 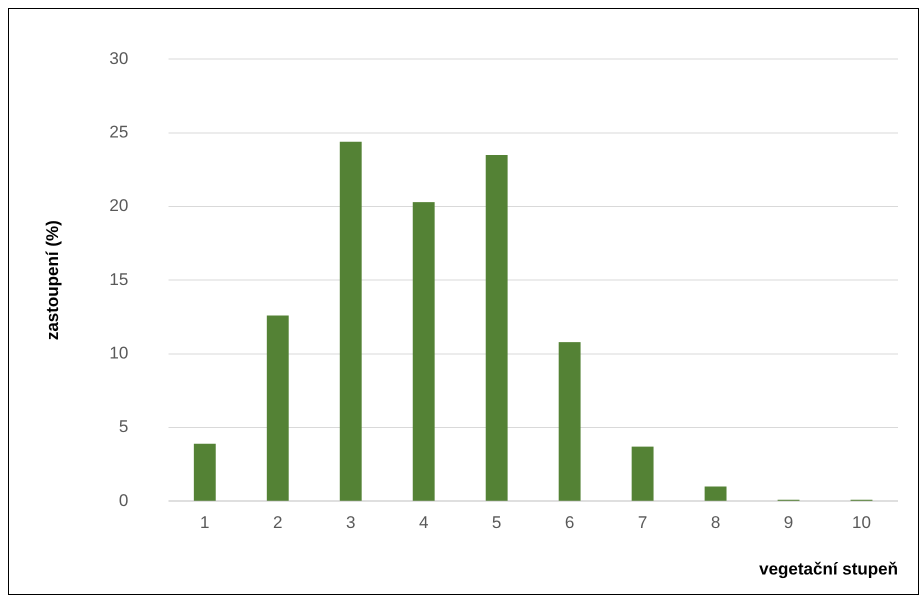 What do you see at coordinates (118, 58) in the screenshot?
I see `y-tick-label: 30` at bounding box center [118, 58].